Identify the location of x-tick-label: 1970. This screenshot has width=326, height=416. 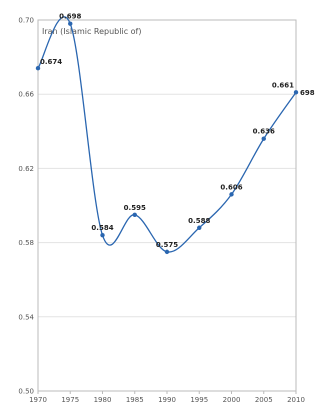
(38, 400).